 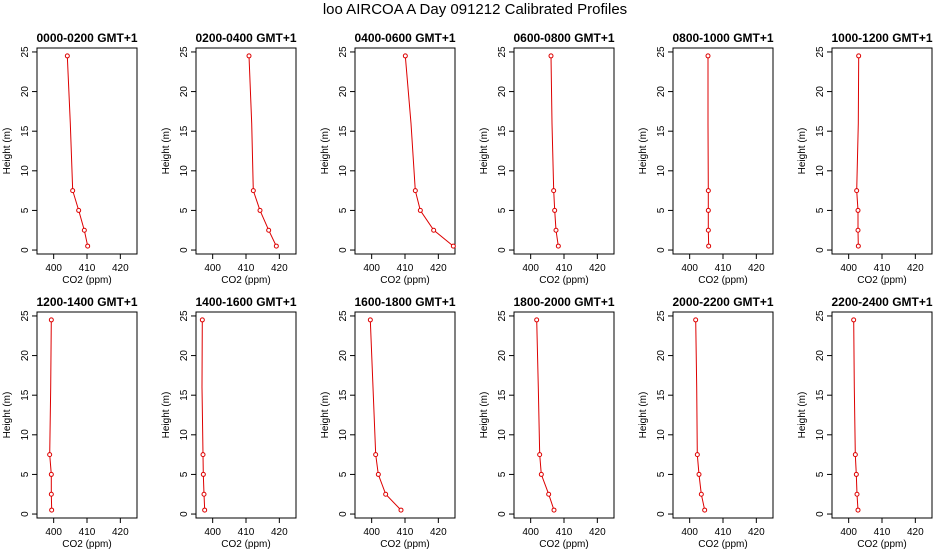 I want to click on panel-title: 2200-2400 GMT+1, so click(x=881, y=302).